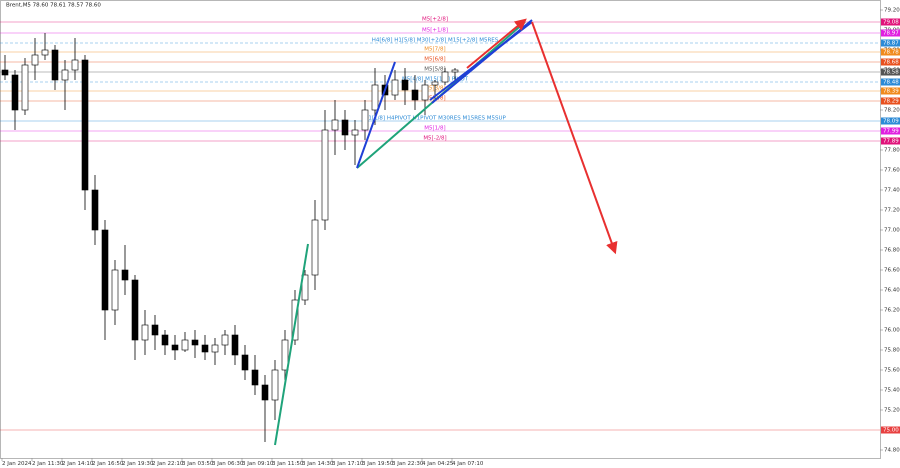  I want to click on y-tick-label: 75.80, so click(892, 351).